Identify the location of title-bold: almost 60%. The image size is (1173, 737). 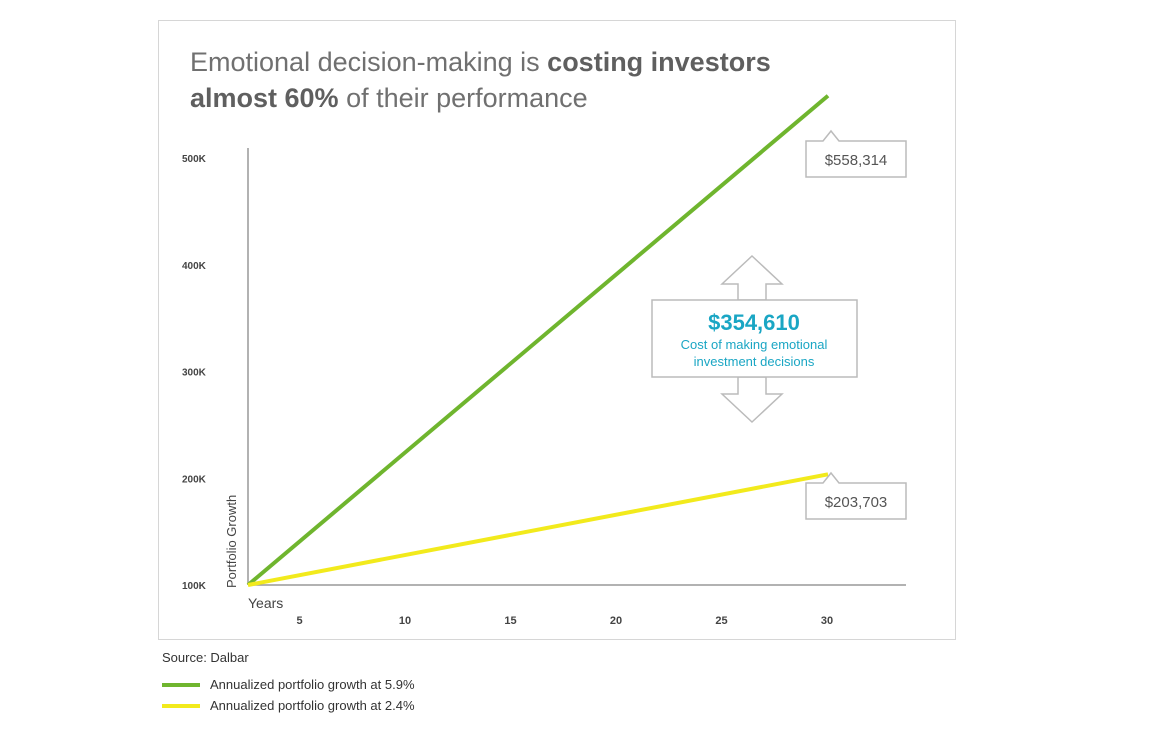
(264, 98).